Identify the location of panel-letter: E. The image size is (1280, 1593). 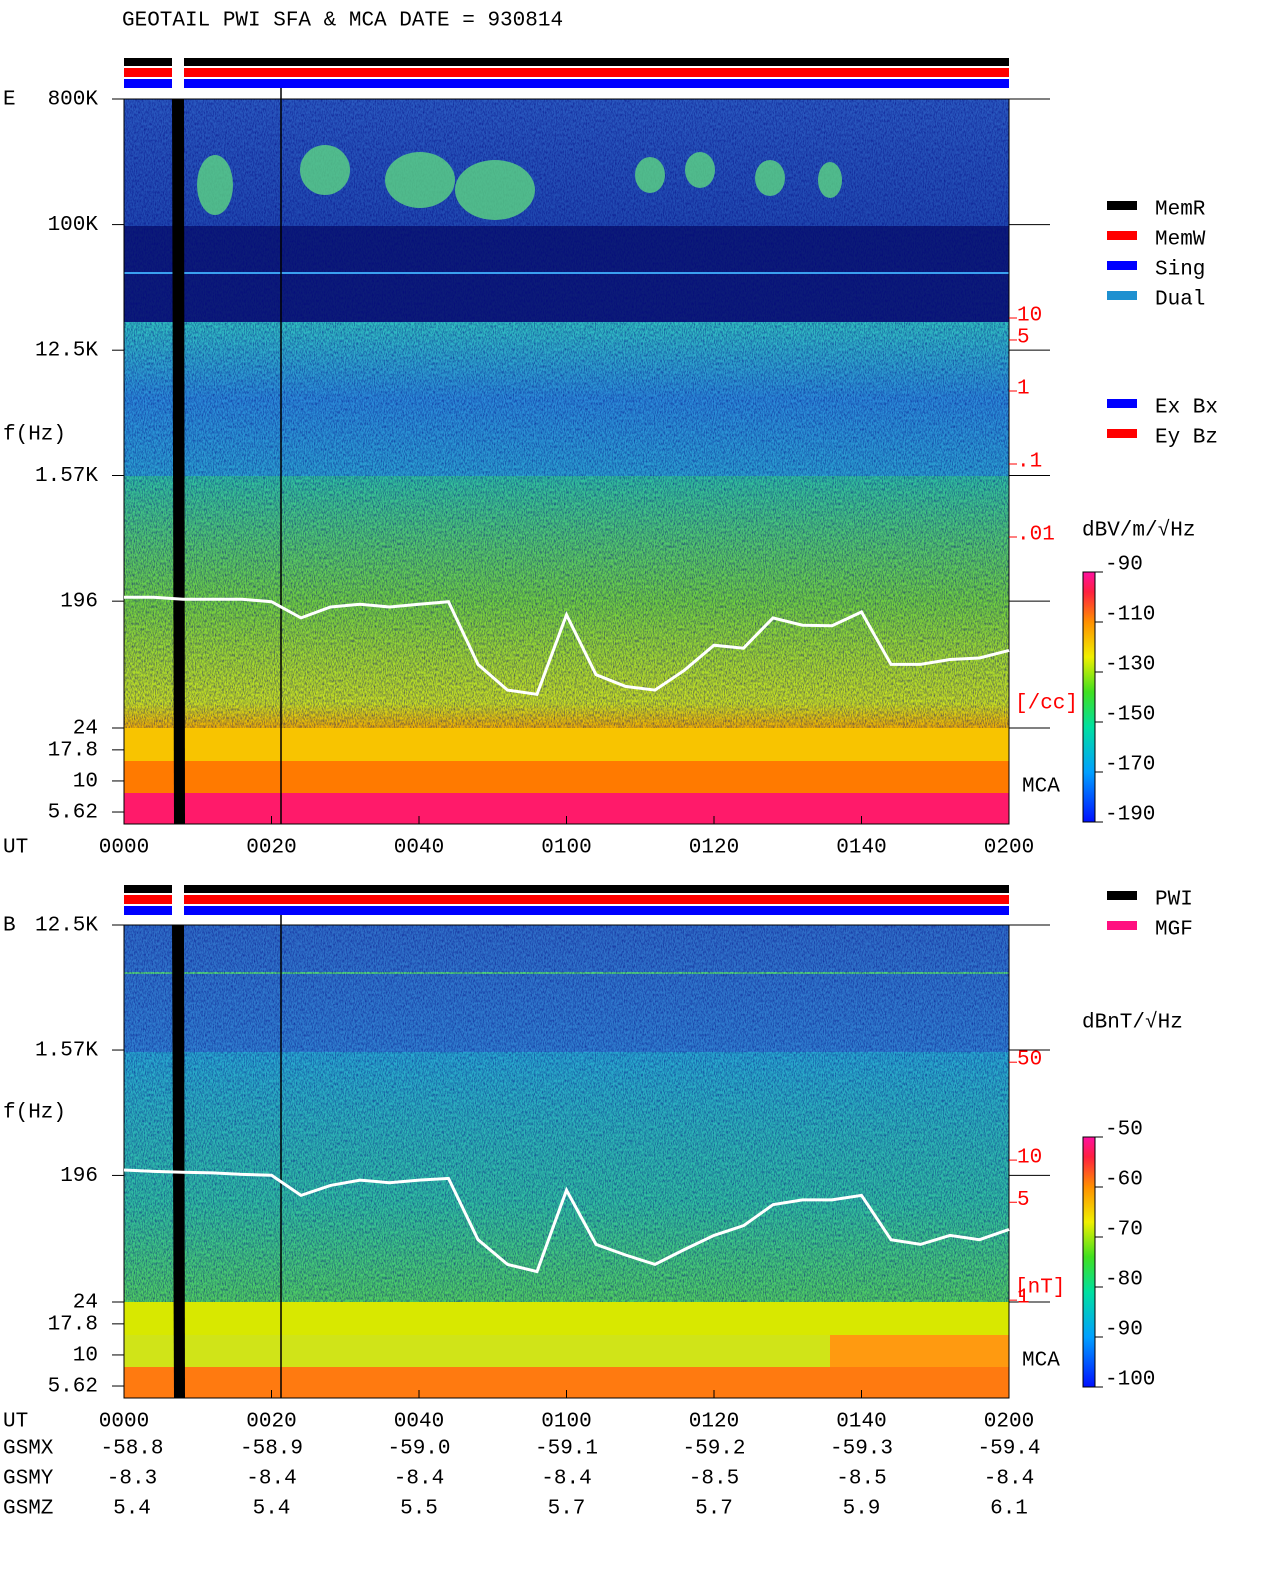
(9, 100).